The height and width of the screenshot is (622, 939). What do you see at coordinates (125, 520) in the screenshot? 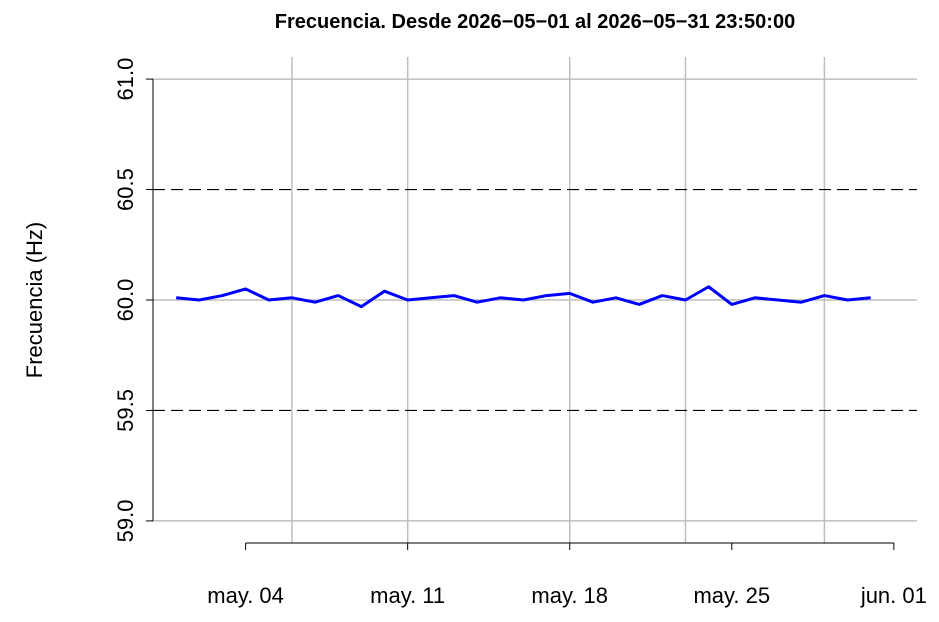
I see `y-tick-label: 59.0` at bounding box center [125, 520].